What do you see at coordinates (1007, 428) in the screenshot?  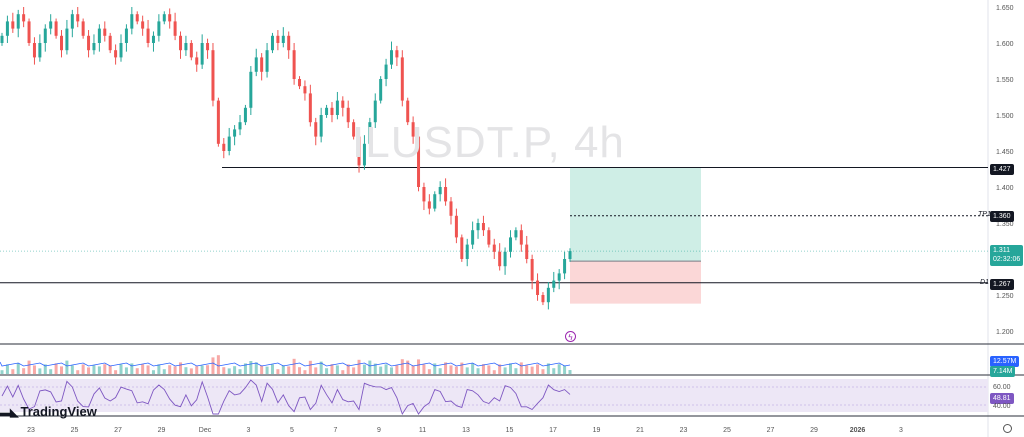 I see `settings-gear-icon` at bounding box center [1007, 428].